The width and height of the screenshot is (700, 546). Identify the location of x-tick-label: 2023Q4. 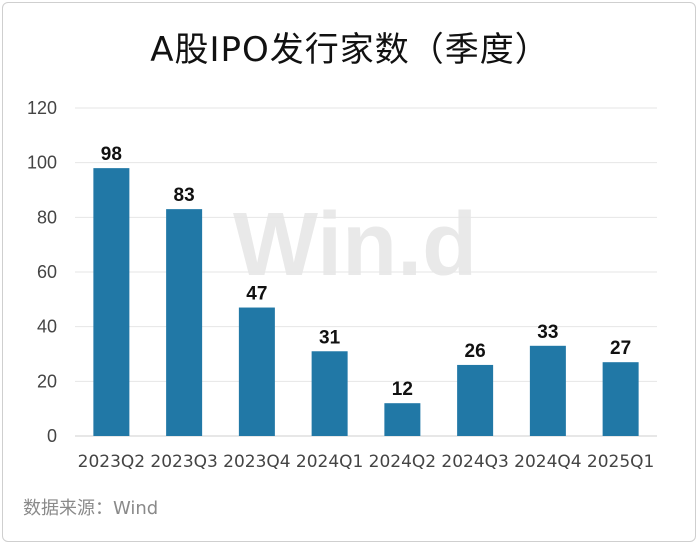
(256, 462).